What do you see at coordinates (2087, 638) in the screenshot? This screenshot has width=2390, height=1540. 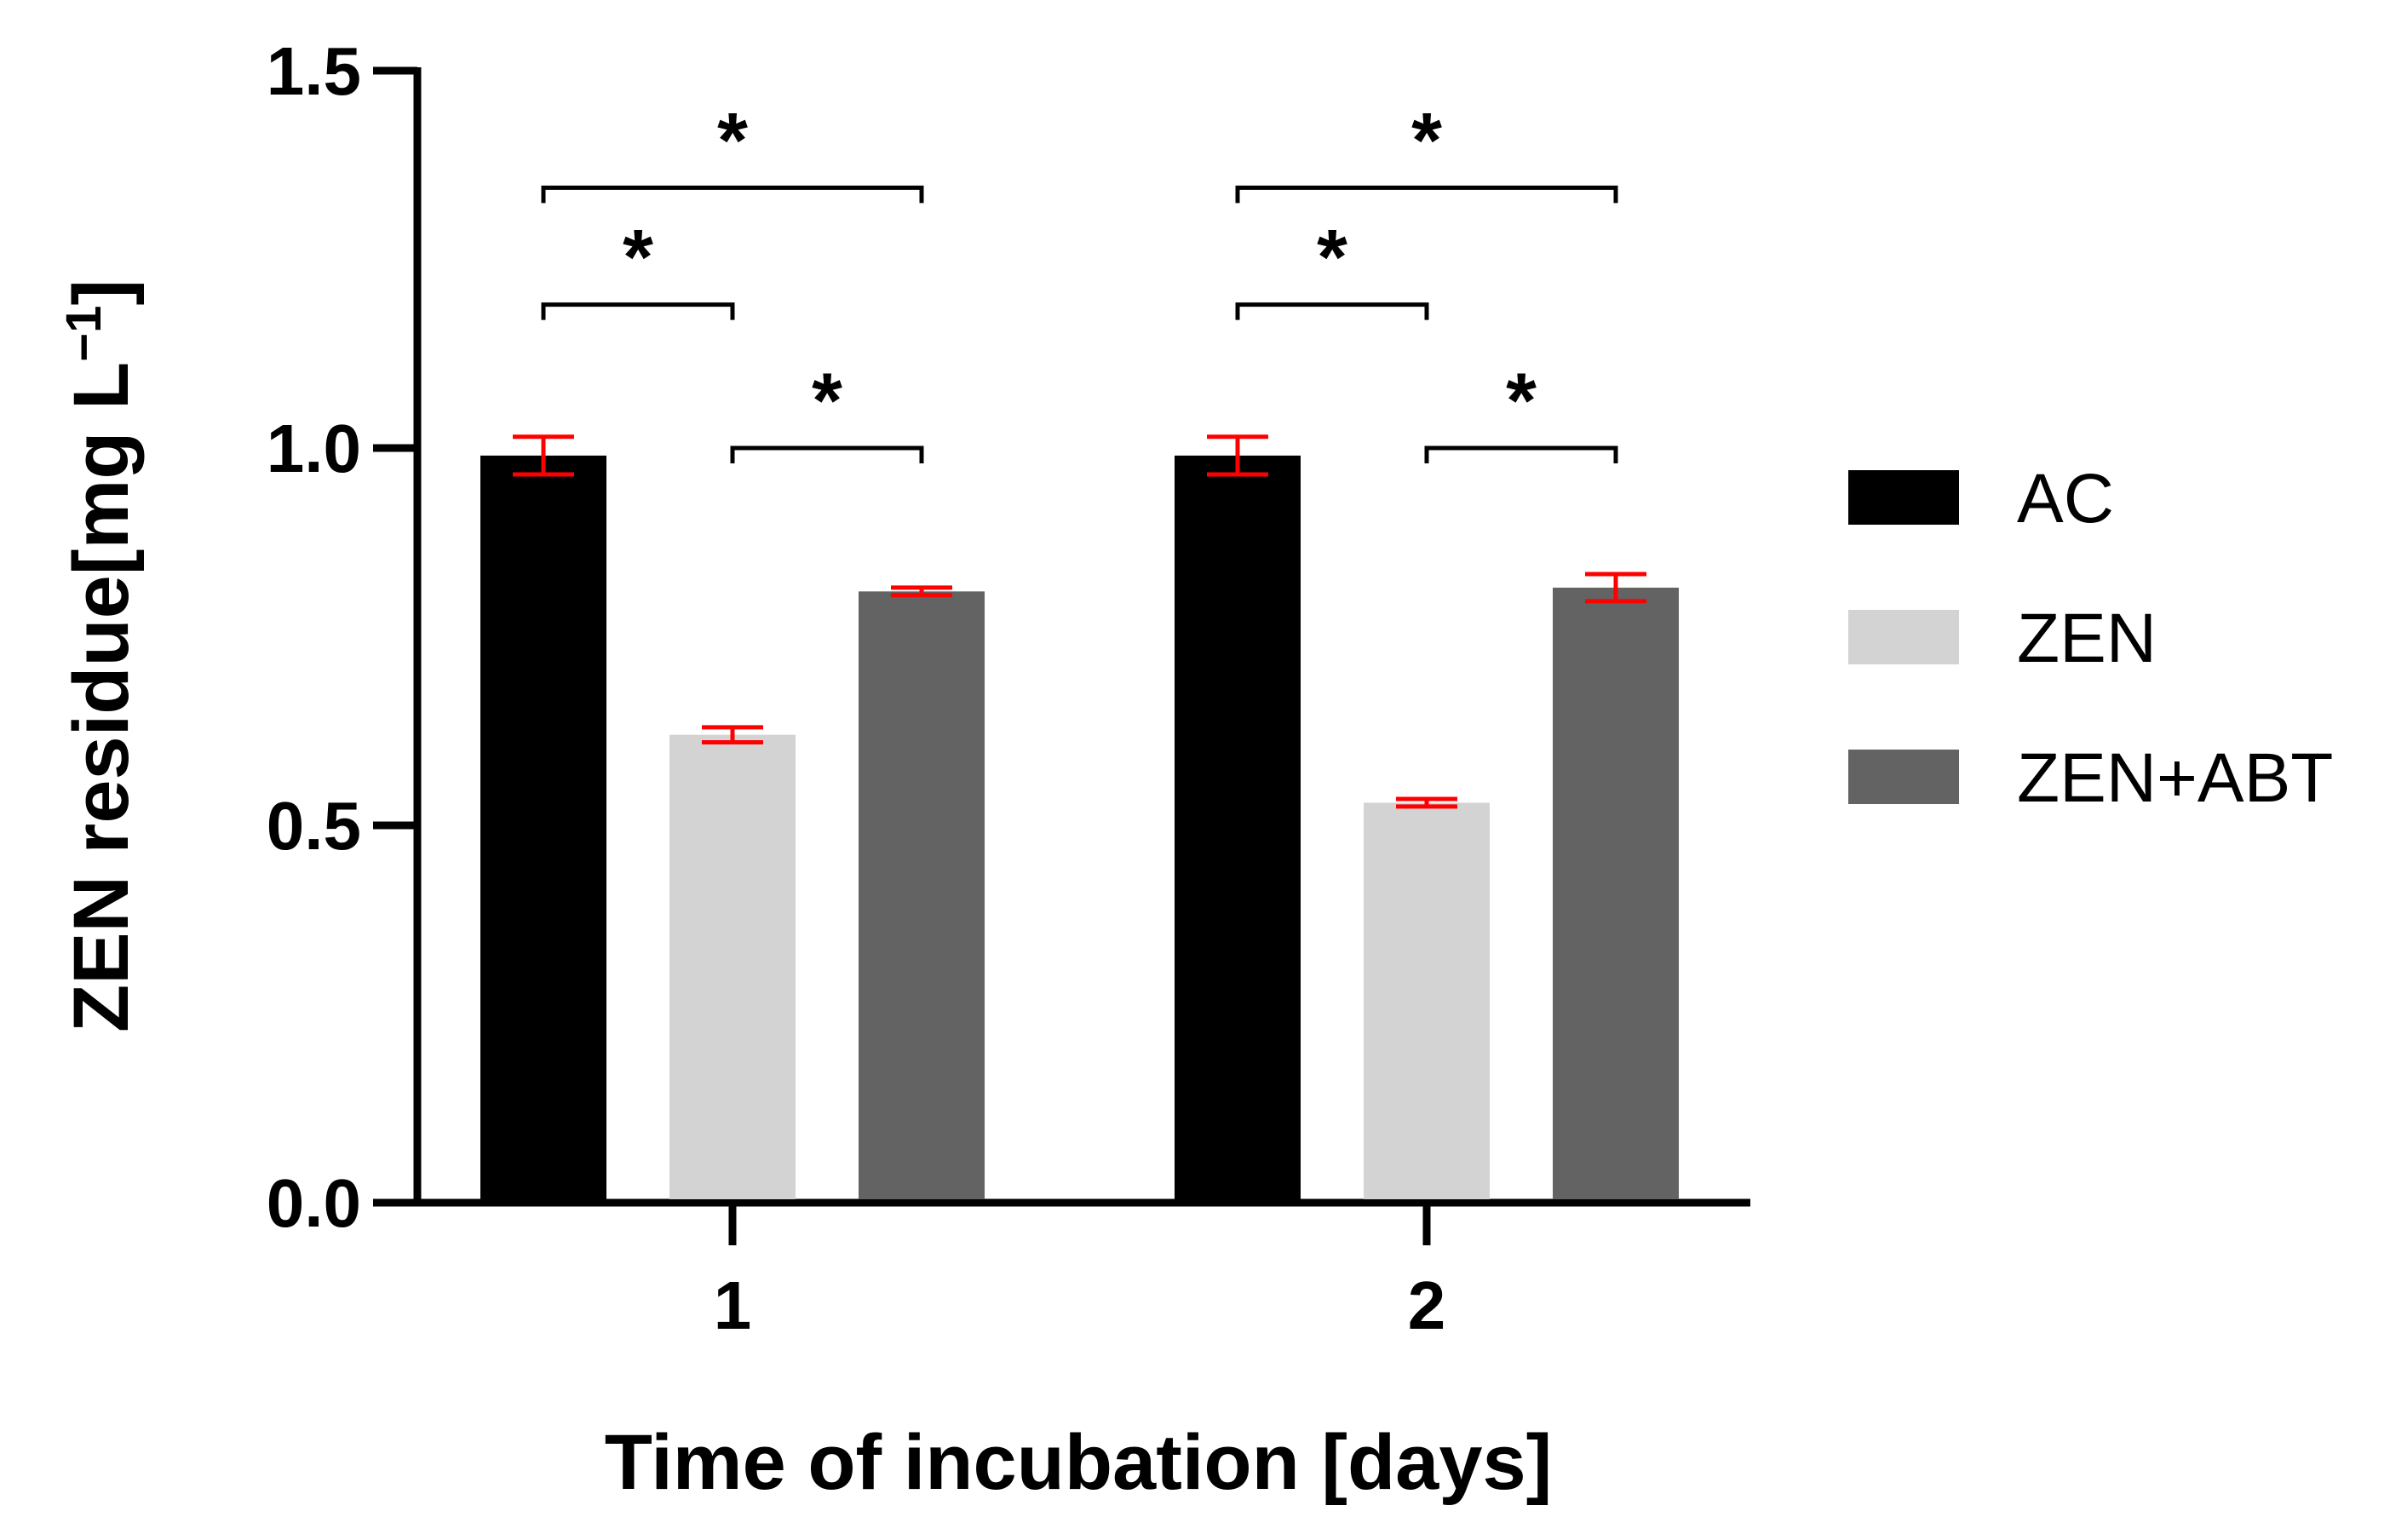 I see `legend-label: ZEN` at bounding box center [2087, 638].